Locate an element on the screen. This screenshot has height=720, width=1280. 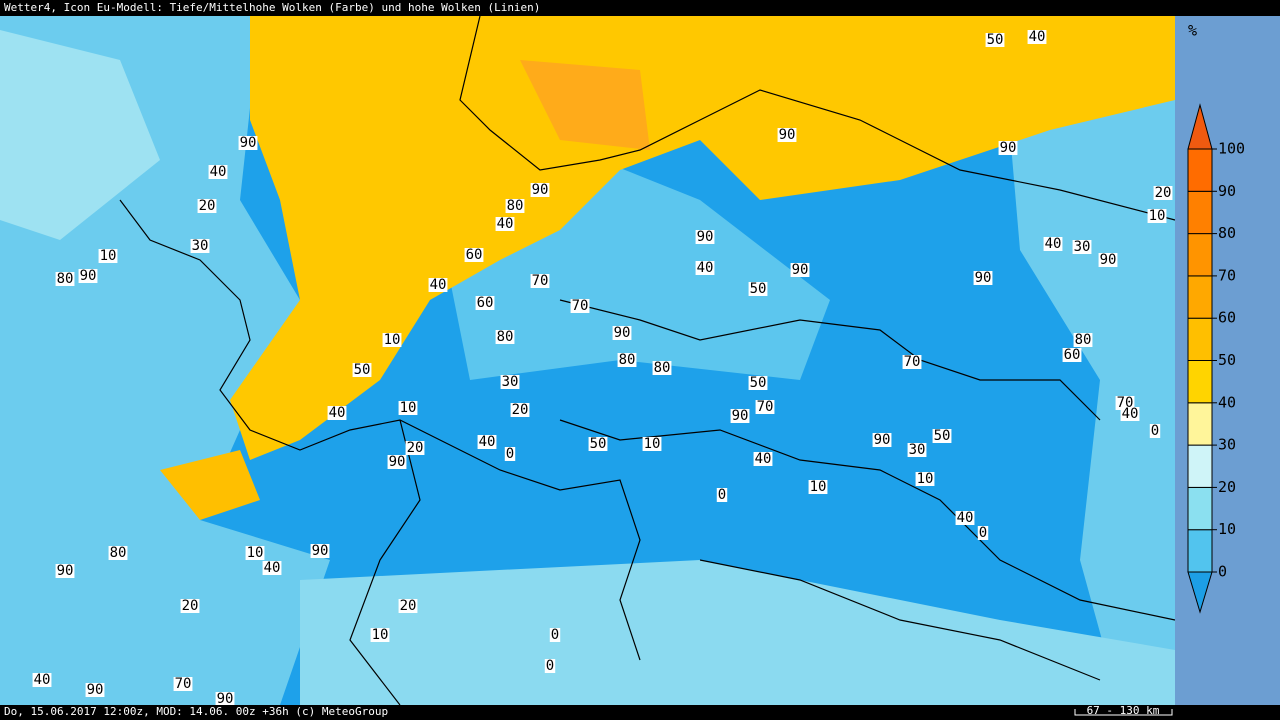
contour-label-text: 70 is located at coordinates (183, 684).